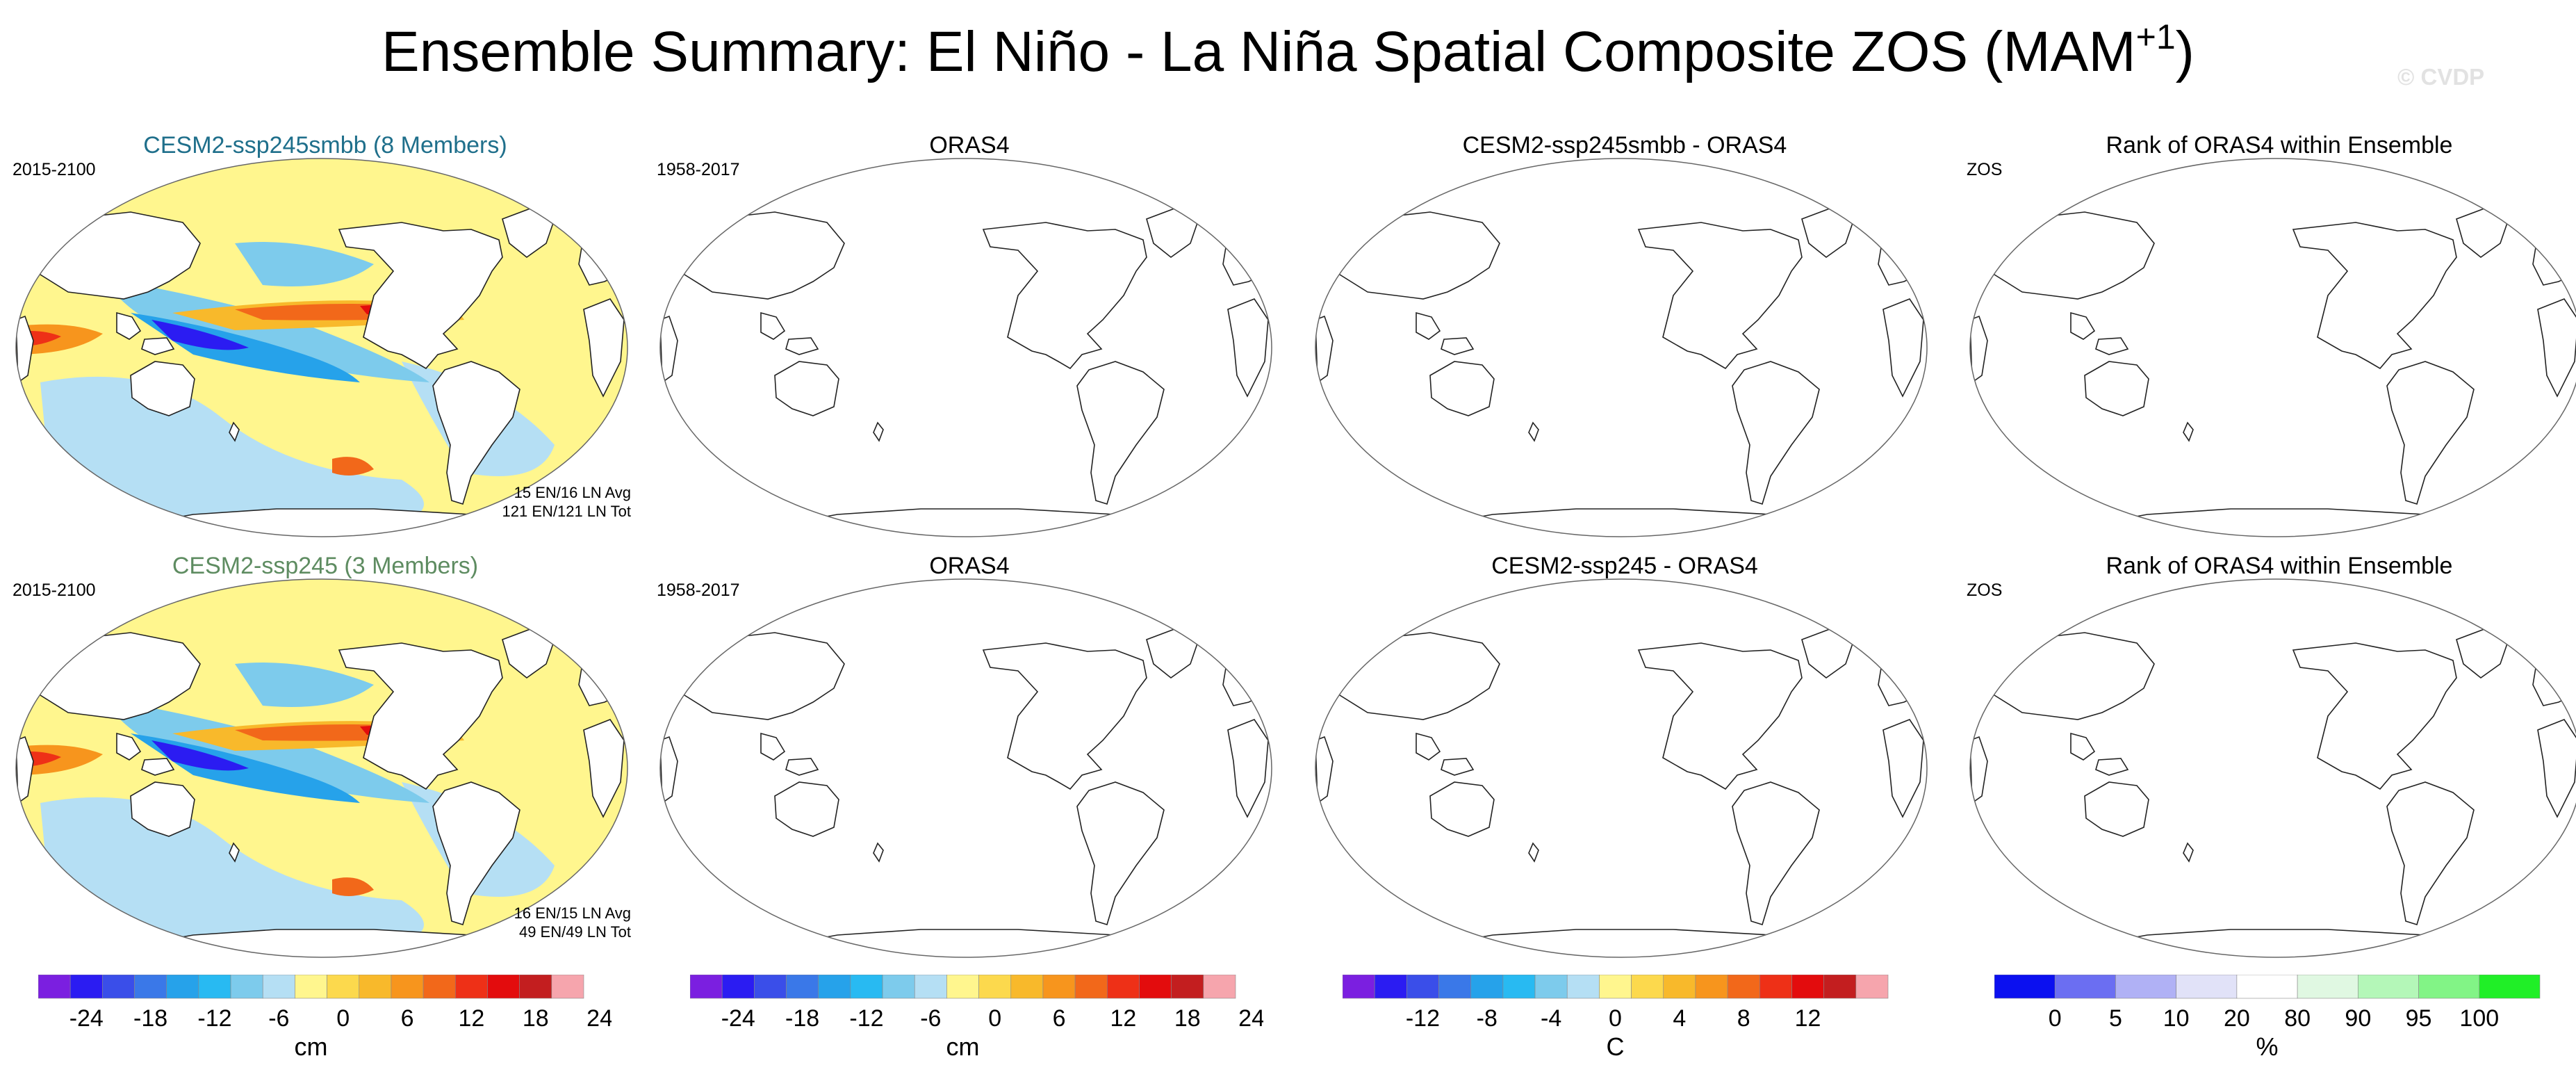  What do you see at coordinates (1680, 1018) in the screenshot?
I see `colorbar-tick-label: 4` at bounding box center [1680, 1018].